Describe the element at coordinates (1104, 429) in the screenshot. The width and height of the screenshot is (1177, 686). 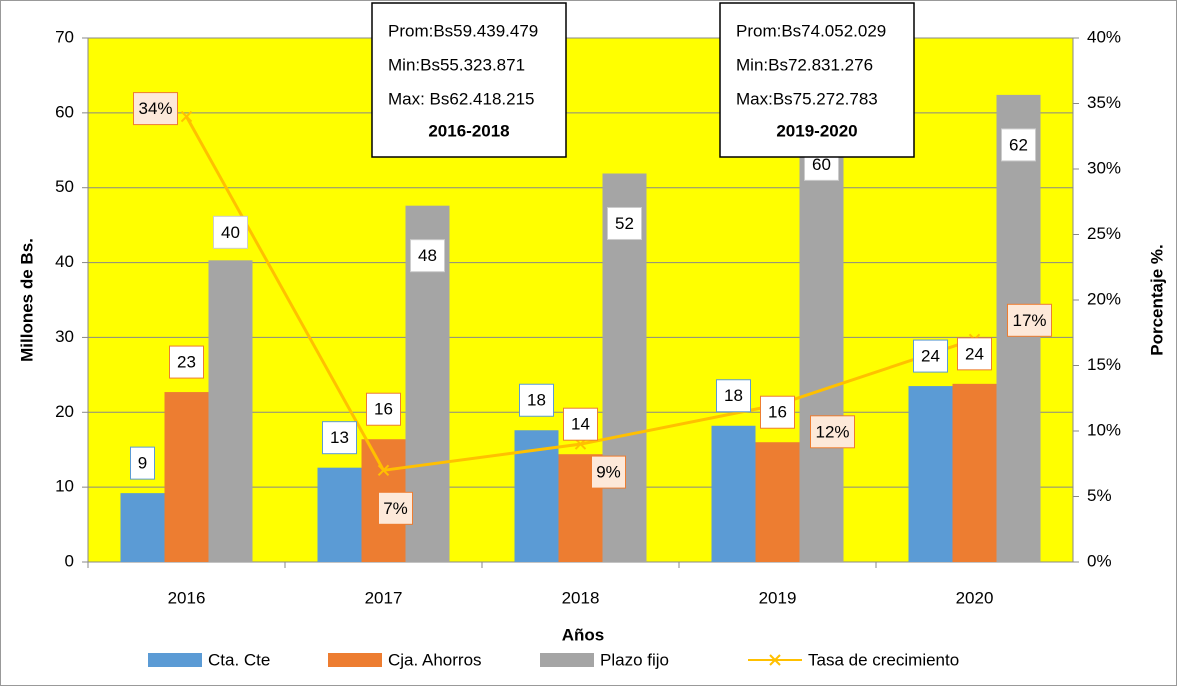
I see `y2-tick-label: 10%` at that location.